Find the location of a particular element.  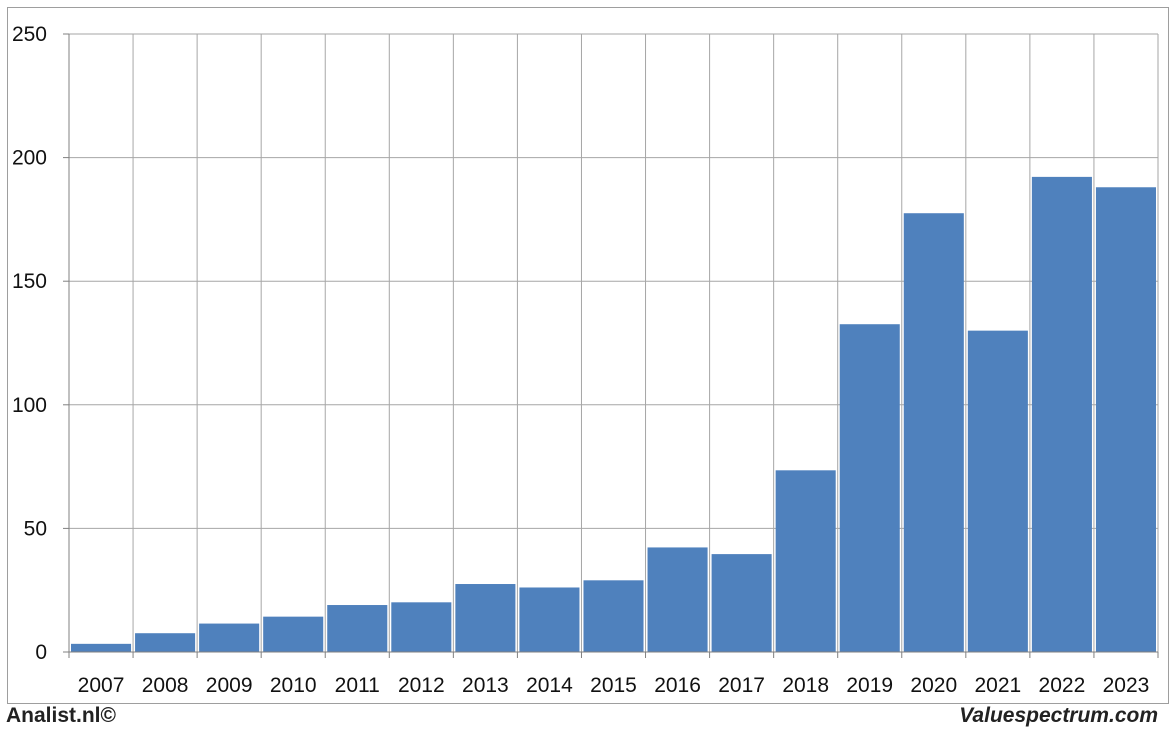

x-tick-label: 2013 is located at coordinates (485, 685).